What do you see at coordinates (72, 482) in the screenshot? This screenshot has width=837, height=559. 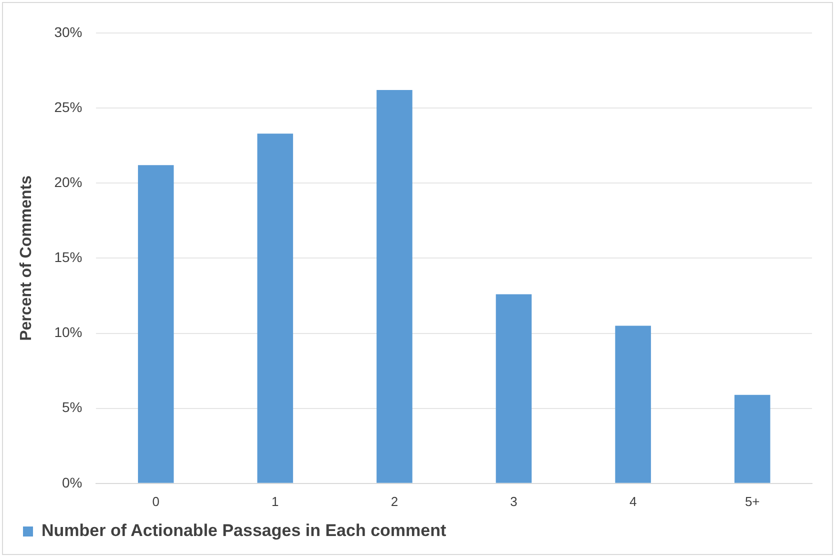 I see `y-tick-label: 0%` at bounding box center [72, 482].